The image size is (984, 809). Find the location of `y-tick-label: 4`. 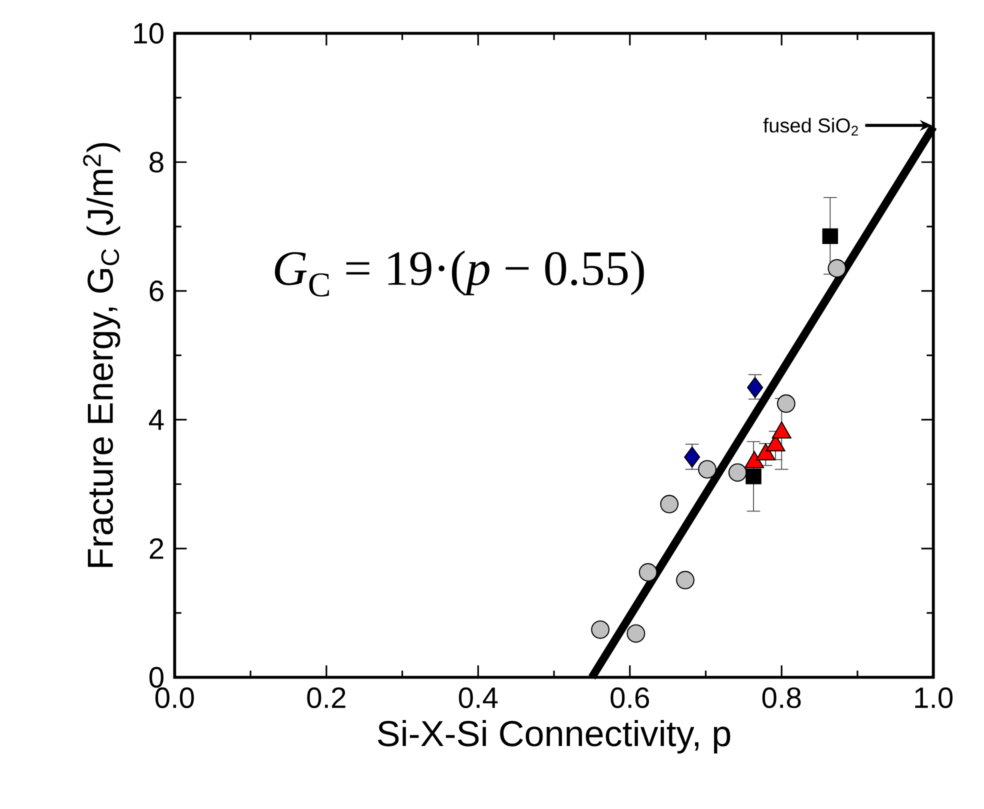

y-tick-label: 4 is located at coordinates (156, 419).